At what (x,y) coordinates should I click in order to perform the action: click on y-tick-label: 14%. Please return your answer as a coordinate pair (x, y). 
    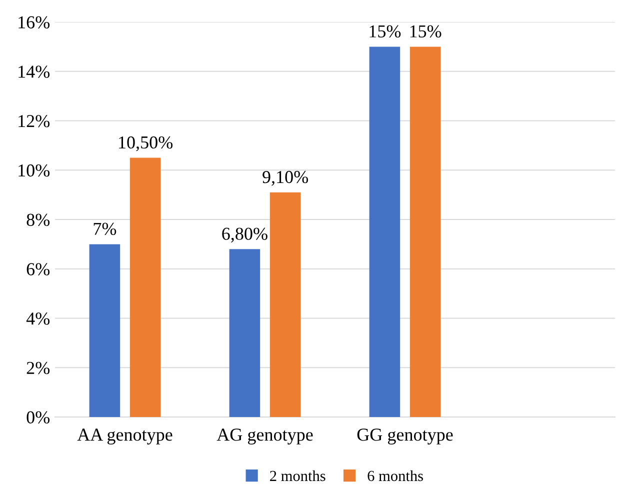
    Looking at the image, I should click on (34, 72).